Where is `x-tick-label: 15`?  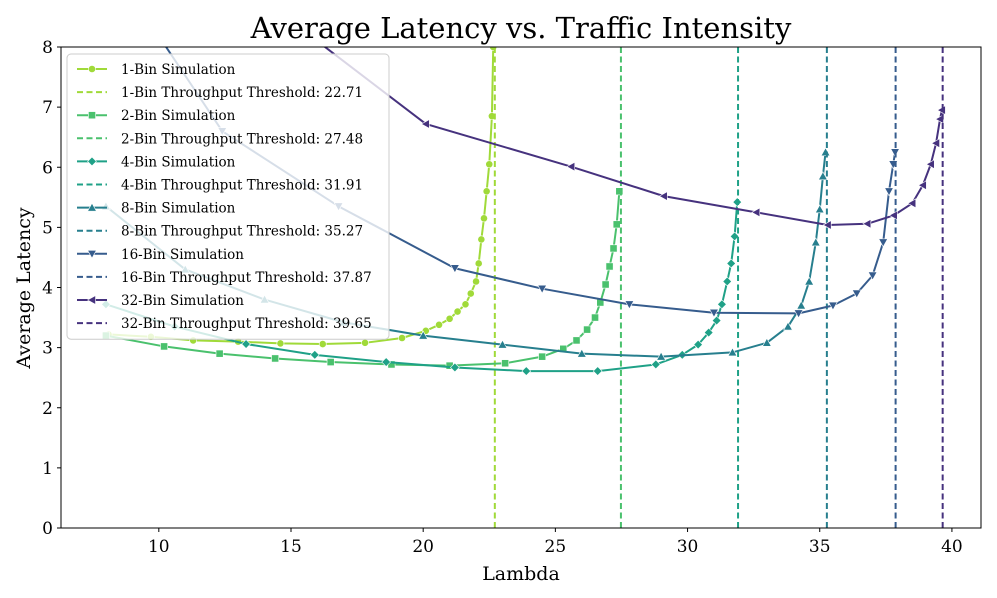 x-tick-label: 15 is located at coordinates (291, 547).